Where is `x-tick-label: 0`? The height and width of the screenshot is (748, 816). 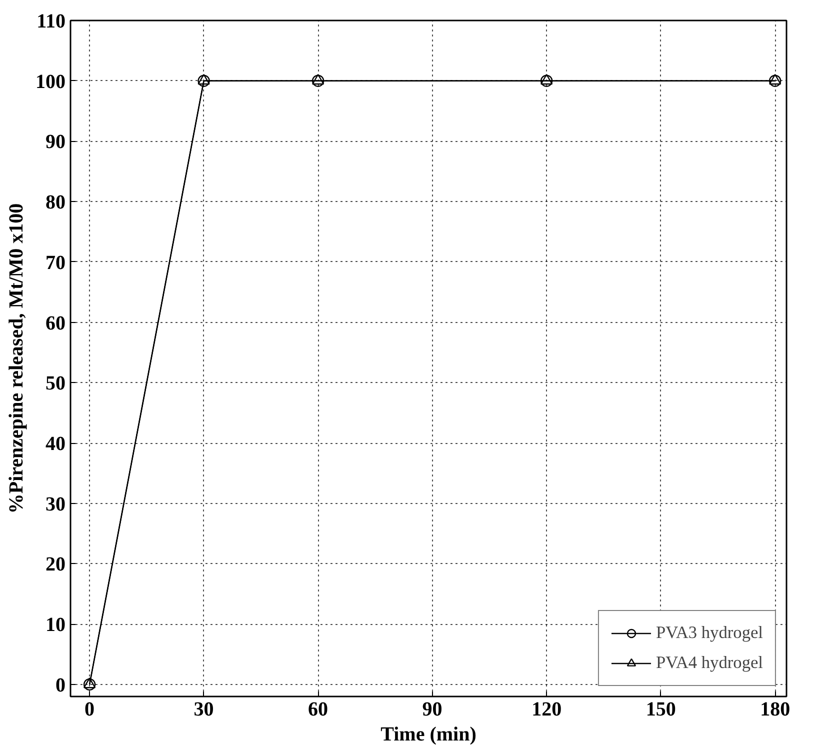 x-tick-label: 0 is located at coordinates (89, 709).